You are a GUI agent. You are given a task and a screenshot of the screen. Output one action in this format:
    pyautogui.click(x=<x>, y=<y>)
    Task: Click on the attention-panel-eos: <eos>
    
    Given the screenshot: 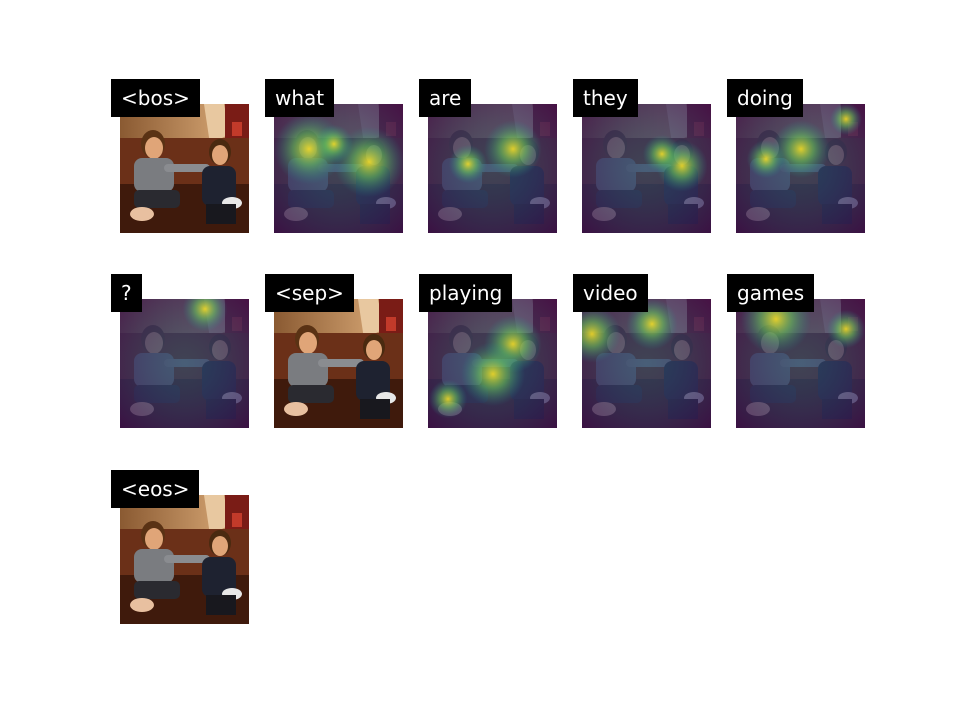 What is the action you would take?
    pyautogui.click(x=180, y=547)
    